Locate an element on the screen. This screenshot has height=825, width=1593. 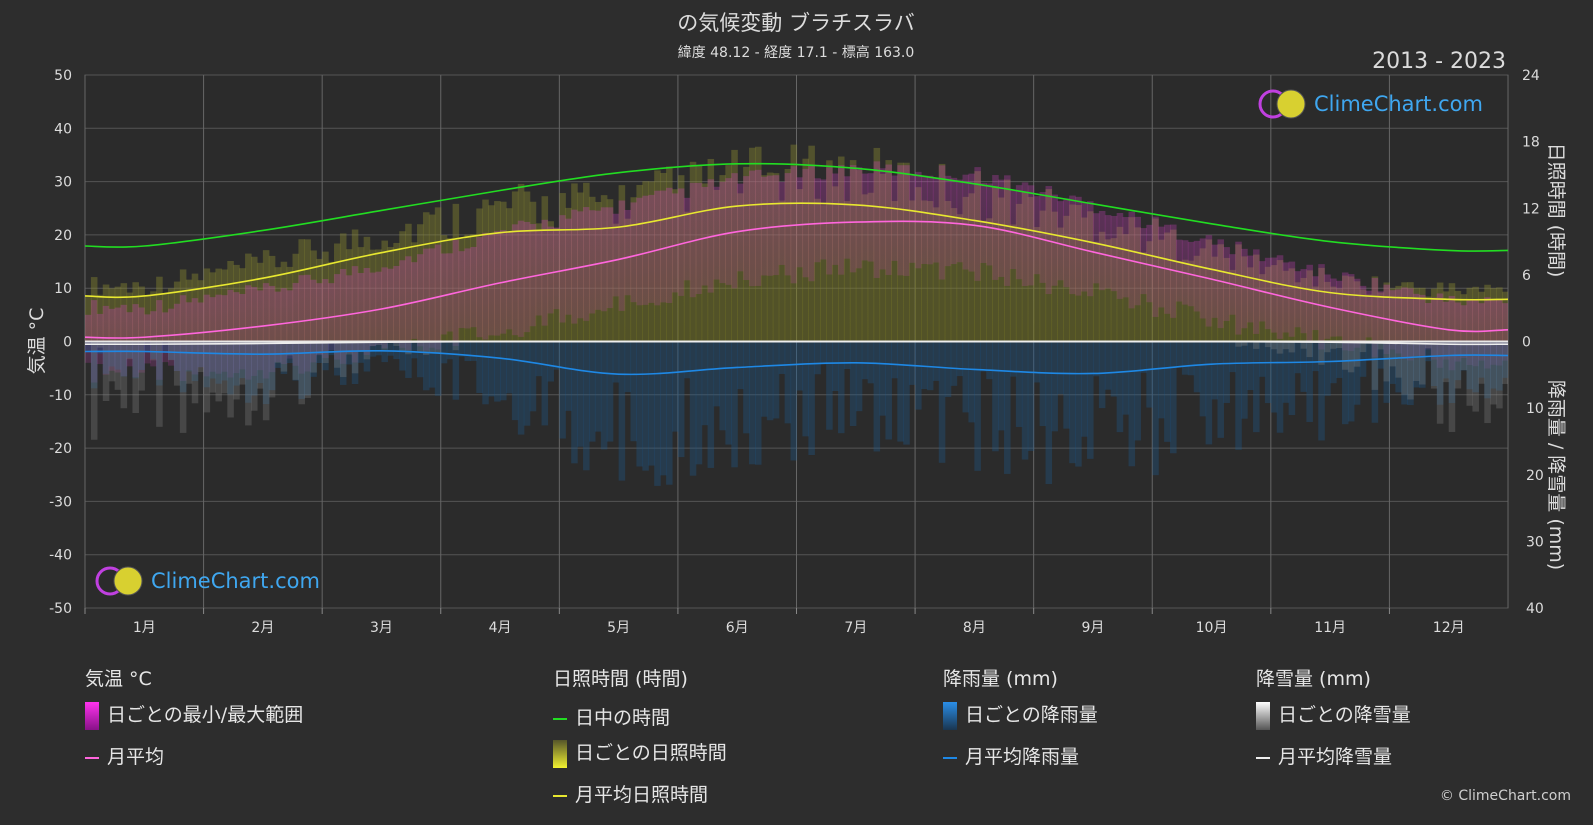
chart-subtitle: 緯度 48.12 - 経度 17.1 - 標高 163.0 is located at coordinates (796, 52).